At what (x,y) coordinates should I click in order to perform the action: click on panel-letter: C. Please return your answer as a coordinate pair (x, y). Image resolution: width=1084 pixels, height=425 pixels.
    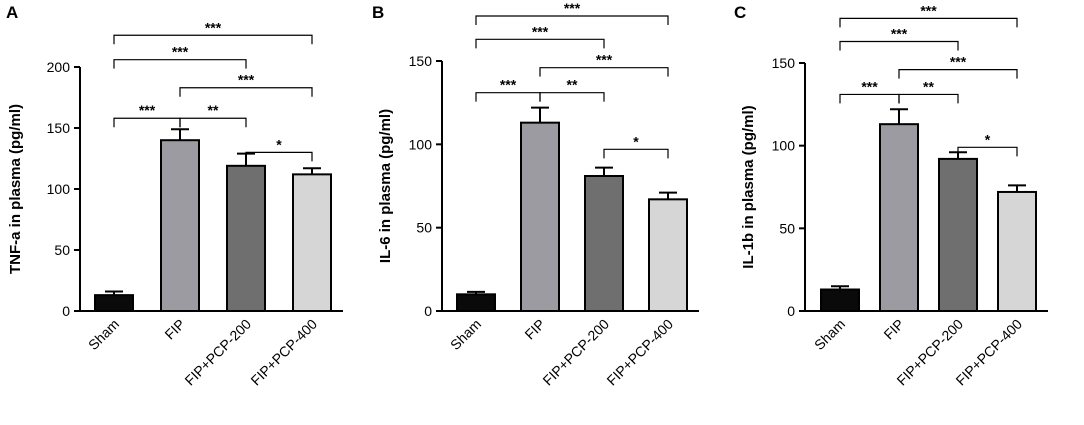
    Looking at the image, I should click on (740, 12).